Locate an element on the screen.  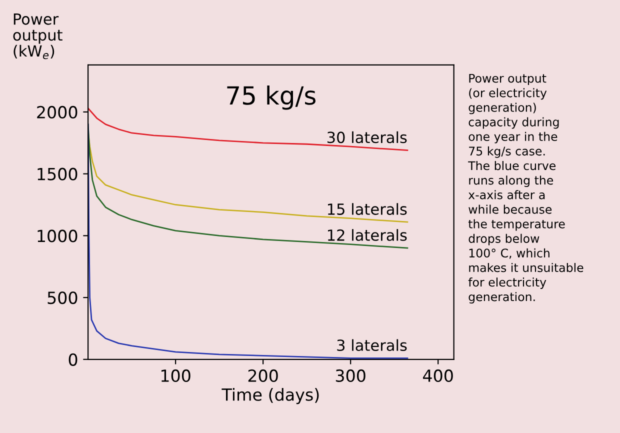
text: 75 kg/s is located at coordinates (271, 98).